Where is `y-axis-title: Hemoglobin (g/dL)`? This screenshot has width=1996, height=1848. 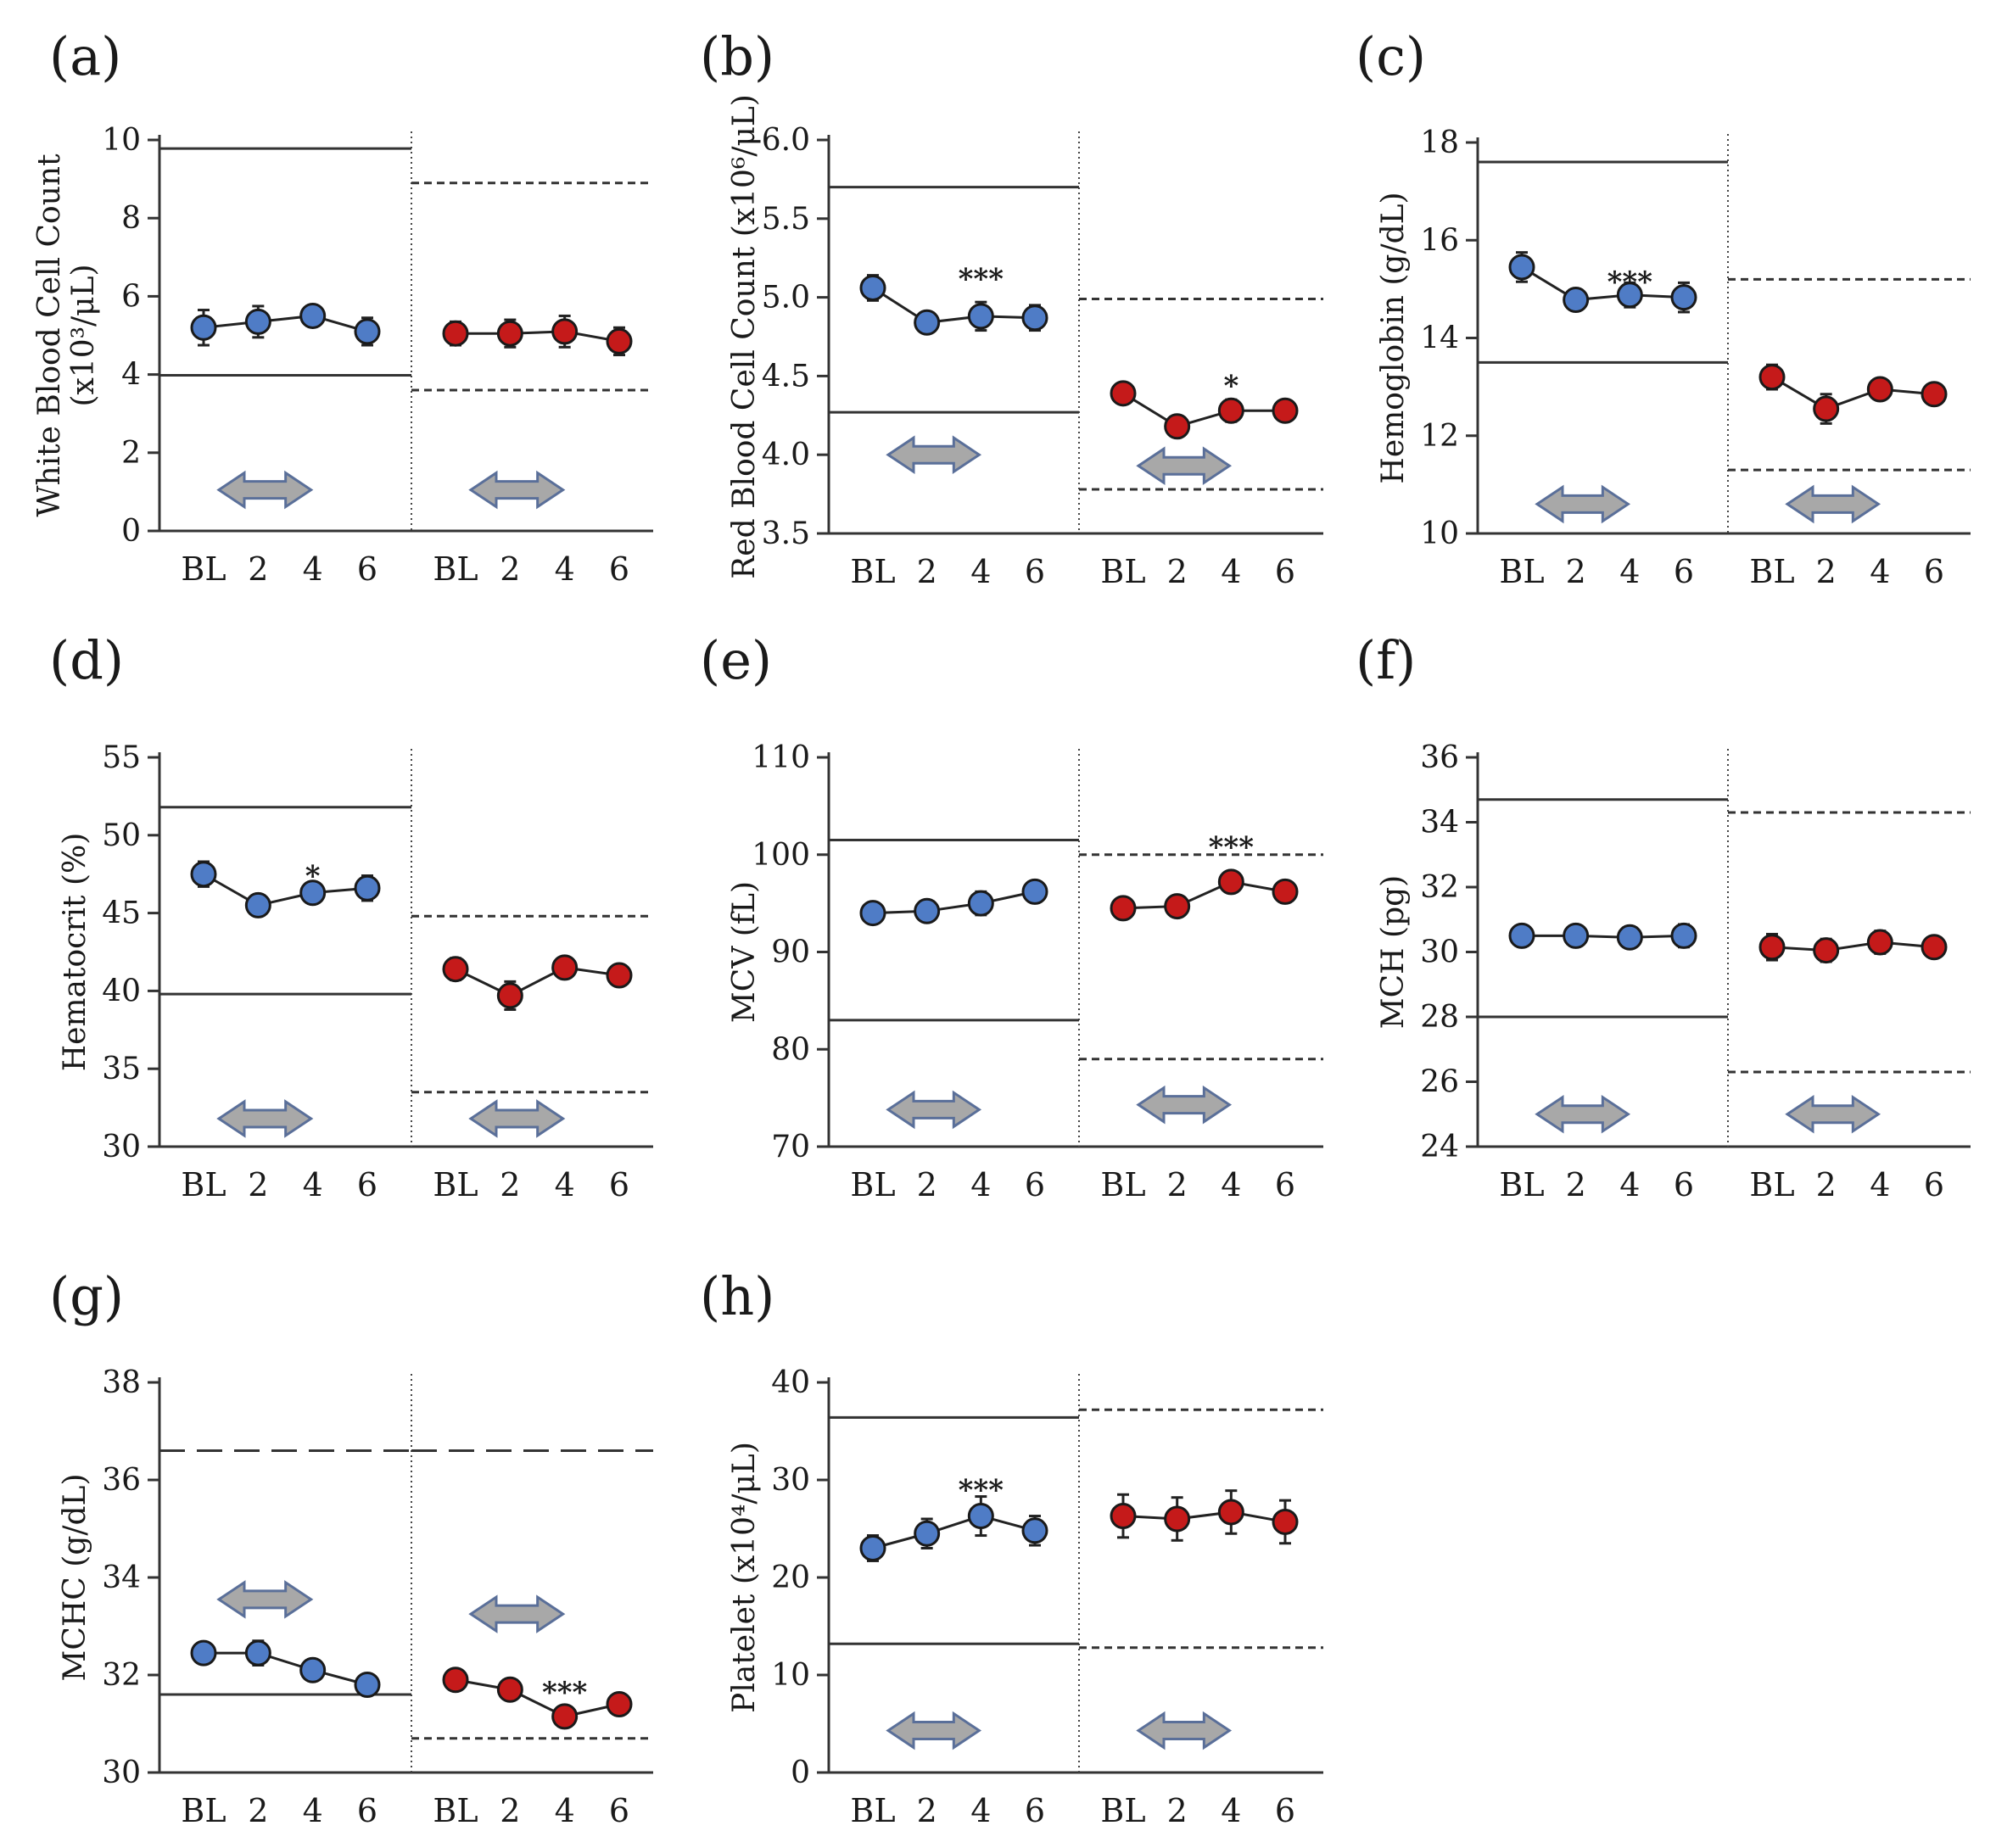 y-axis-title: Hemoglobin (g/dL) is located at coordinates (1393, 337).